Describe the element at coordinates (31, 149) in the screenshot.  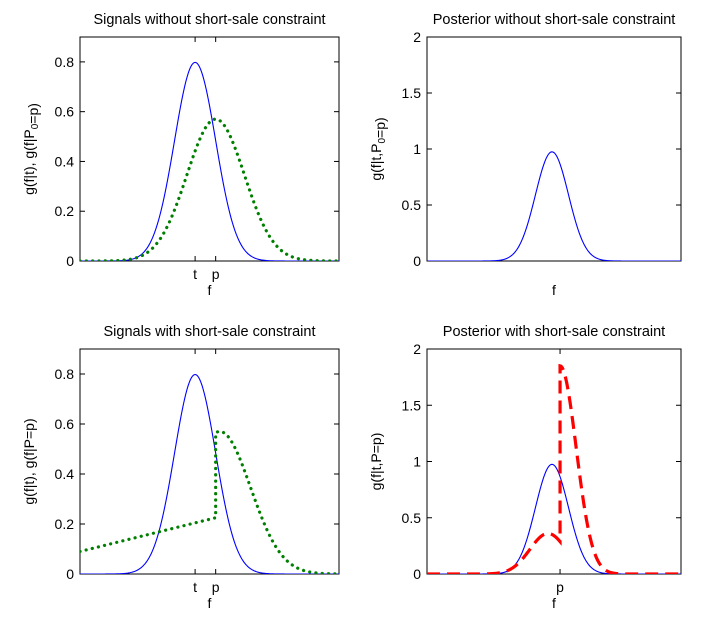
I see `y-axis-label: g(f|t), g(f|P0=p)` at that location.